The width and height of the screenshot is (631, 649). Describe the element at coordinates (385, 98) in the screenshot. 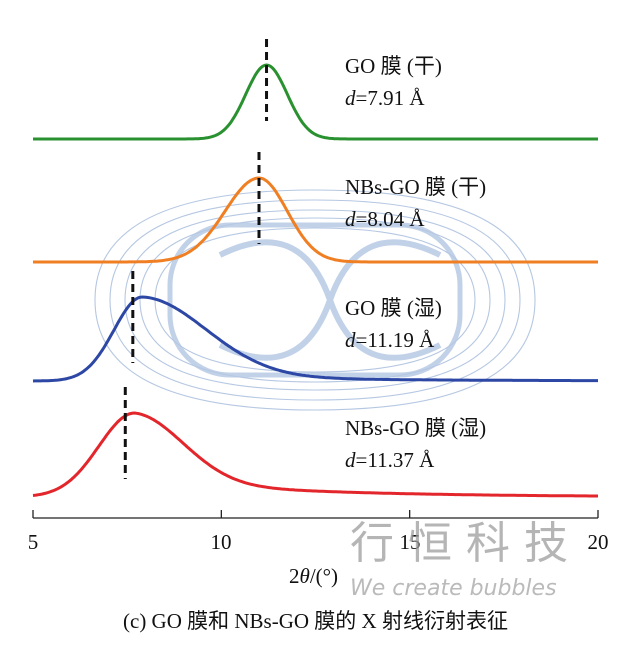

I see `d-spacing-go-dry: d=7.91 Å` at that location.